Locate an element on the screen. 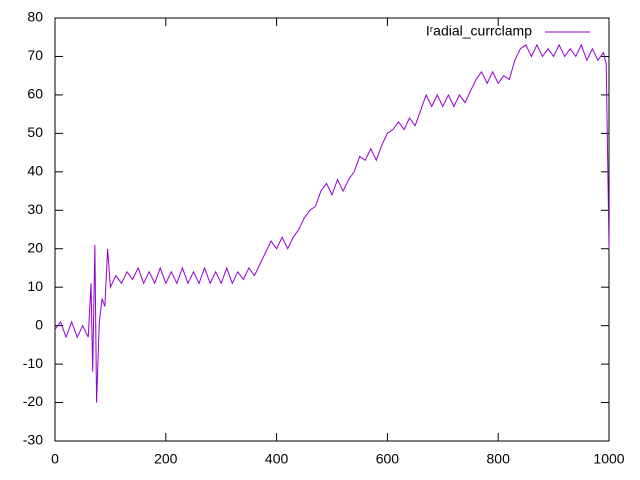 The width and height of the screenshot is (640, 480). y-tick-label: -10 is located at coordinates (33, 363).